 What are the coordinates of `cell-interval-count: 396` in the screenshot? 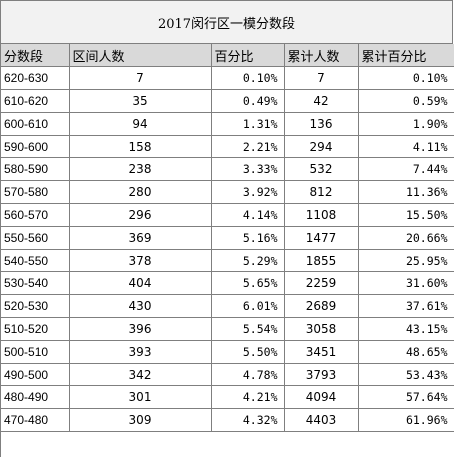 It's located at (140, 329).